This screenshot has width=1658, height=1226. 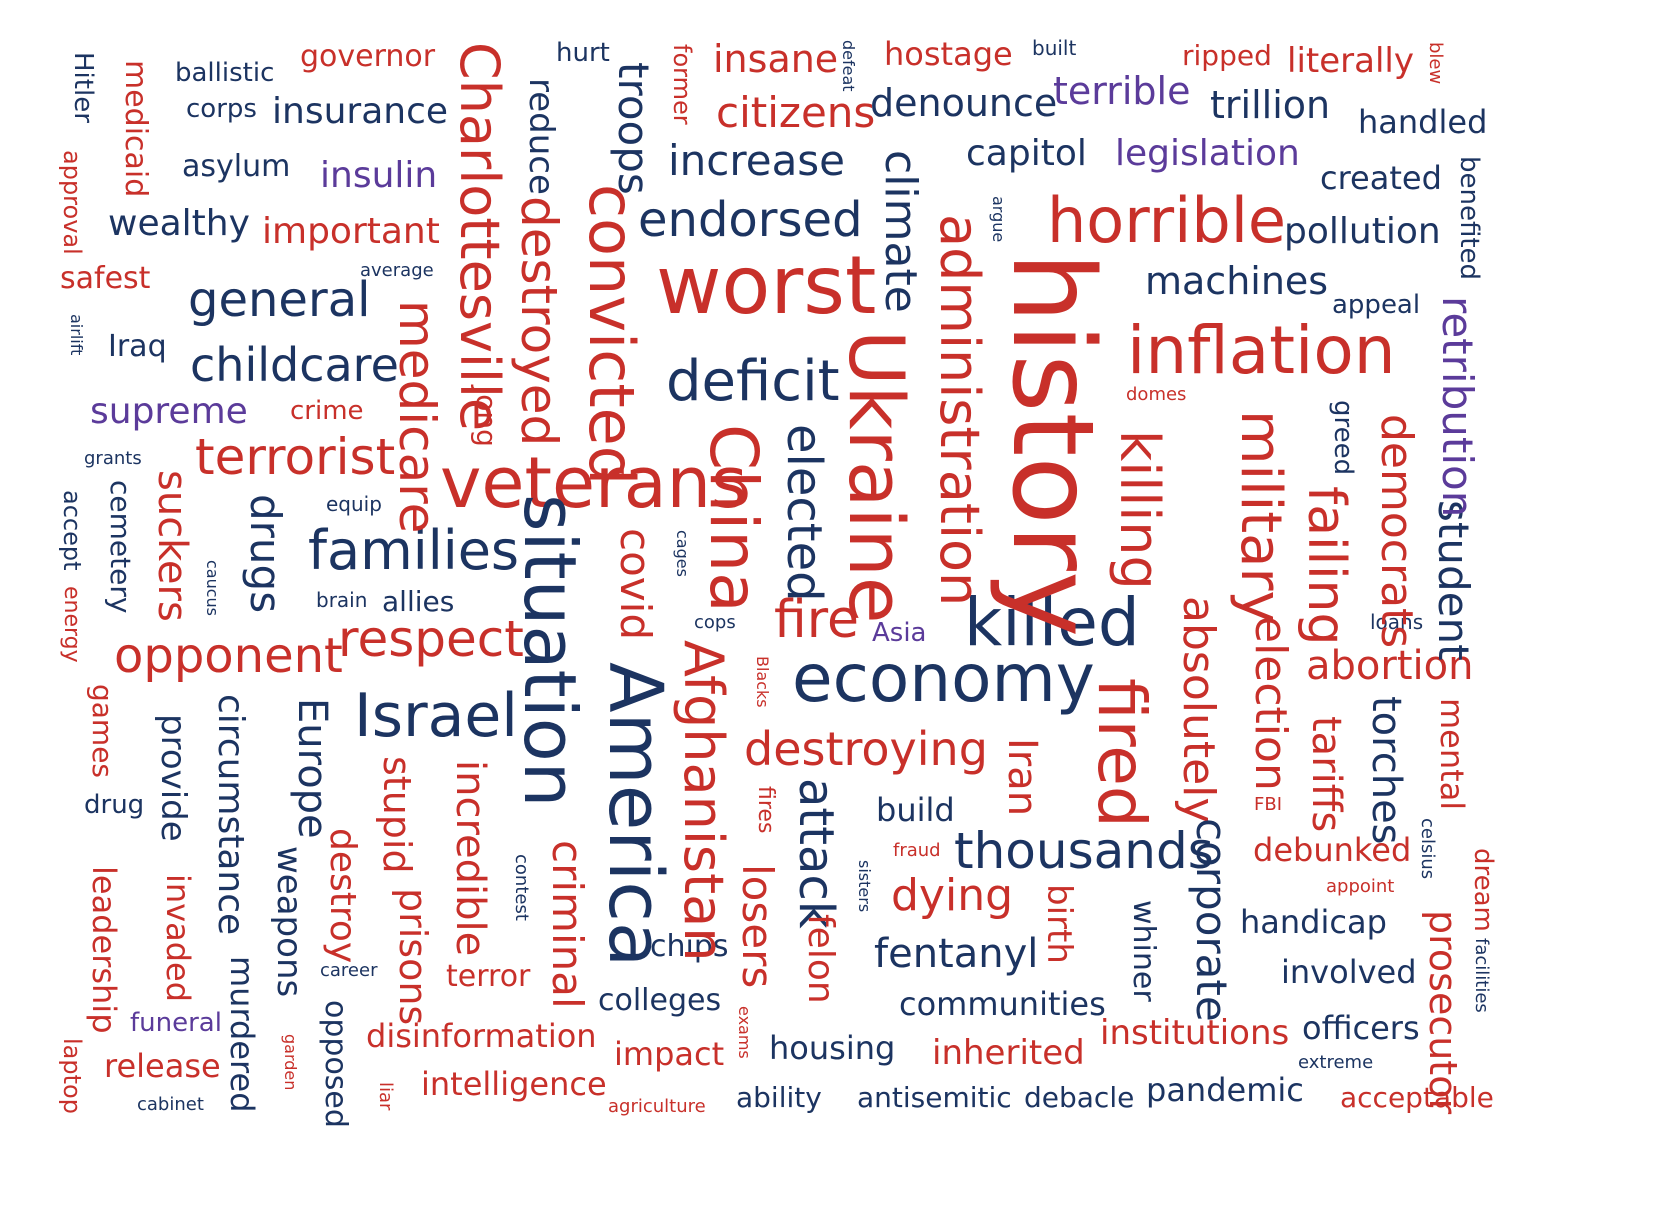 I want to click on word-climate: climate, so click(x=900, y=231).